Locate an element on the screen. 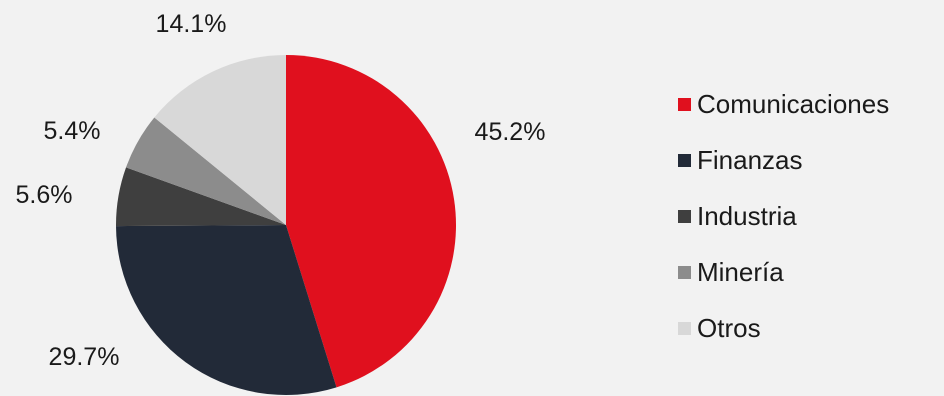 The height and width of the screenshot is (396, 944). pie-slice-otros is located at coordinates (220, 140).